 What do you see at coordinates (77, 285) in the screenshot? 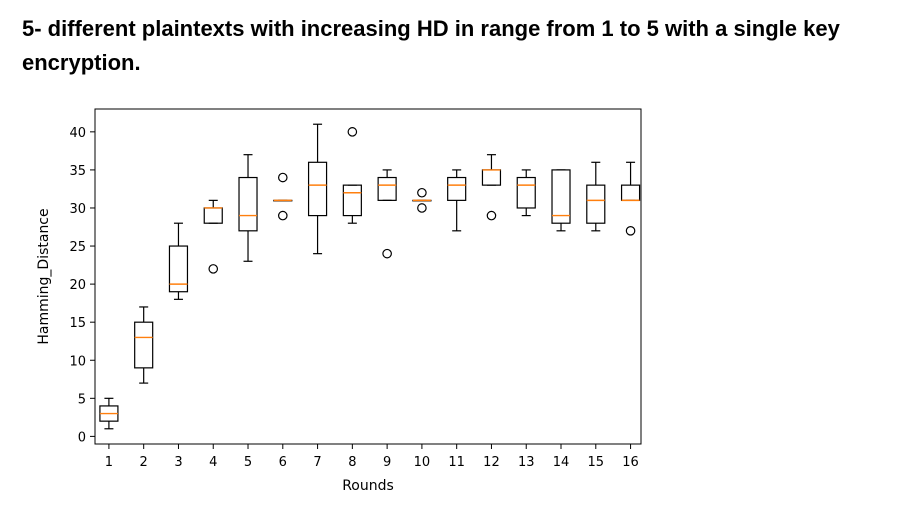
I see `y-tick-label: 20` at bounding box center [77, 285].